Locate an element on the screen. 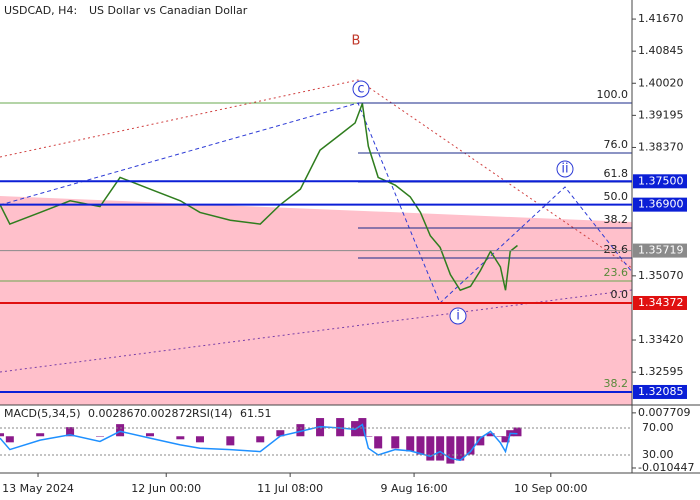 The width and height of the screenshot is (700, 500). fib-label: 0.0 is located at coordinates (620, 294).